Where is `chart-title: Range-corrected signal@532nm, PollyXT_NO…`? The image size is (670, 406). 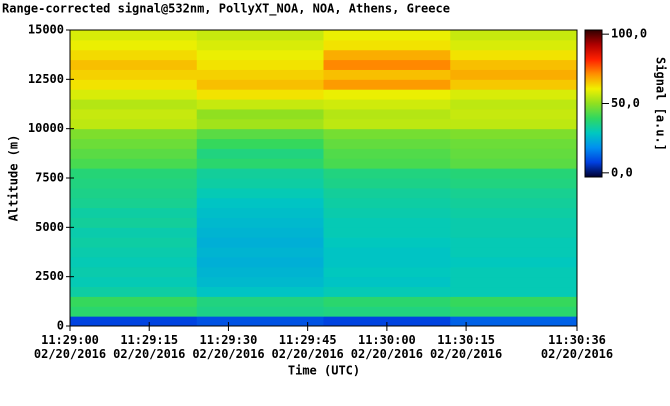 chart-title: Range-corrected signal@532nm, PollyXT_NO… is located at coordinates (226, 9).